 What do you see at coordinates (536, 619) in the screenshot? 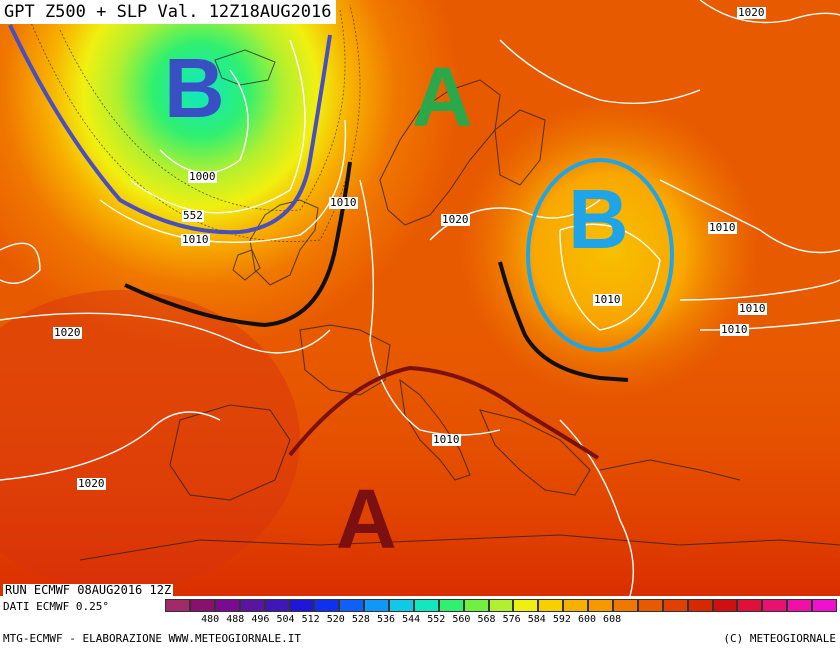
I see `colorbar-tick-label: 584` at bounding box center [536, 619].